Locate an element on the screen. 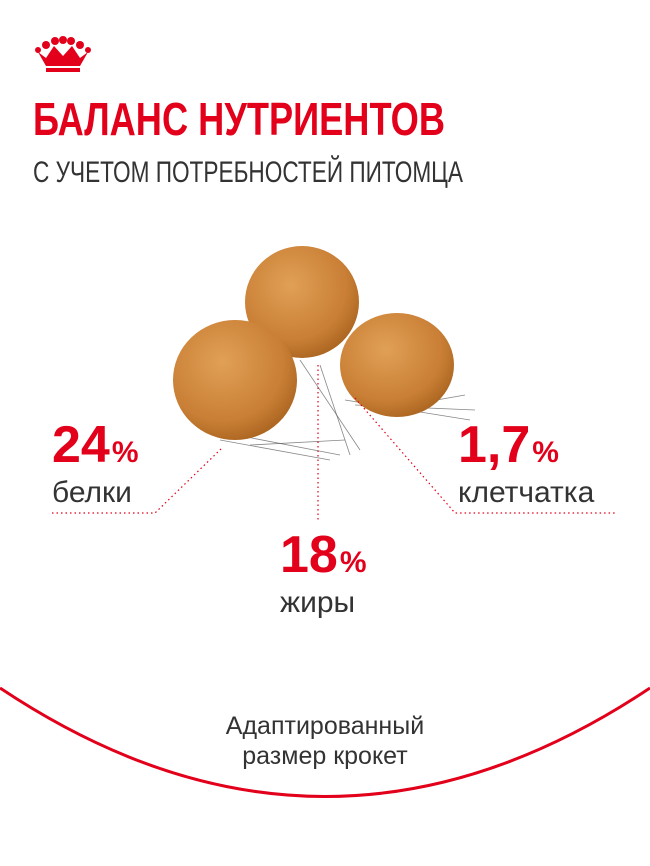 The image size is (650, 866). footer-line: Адаптированный is located at coordinates (325, 726).